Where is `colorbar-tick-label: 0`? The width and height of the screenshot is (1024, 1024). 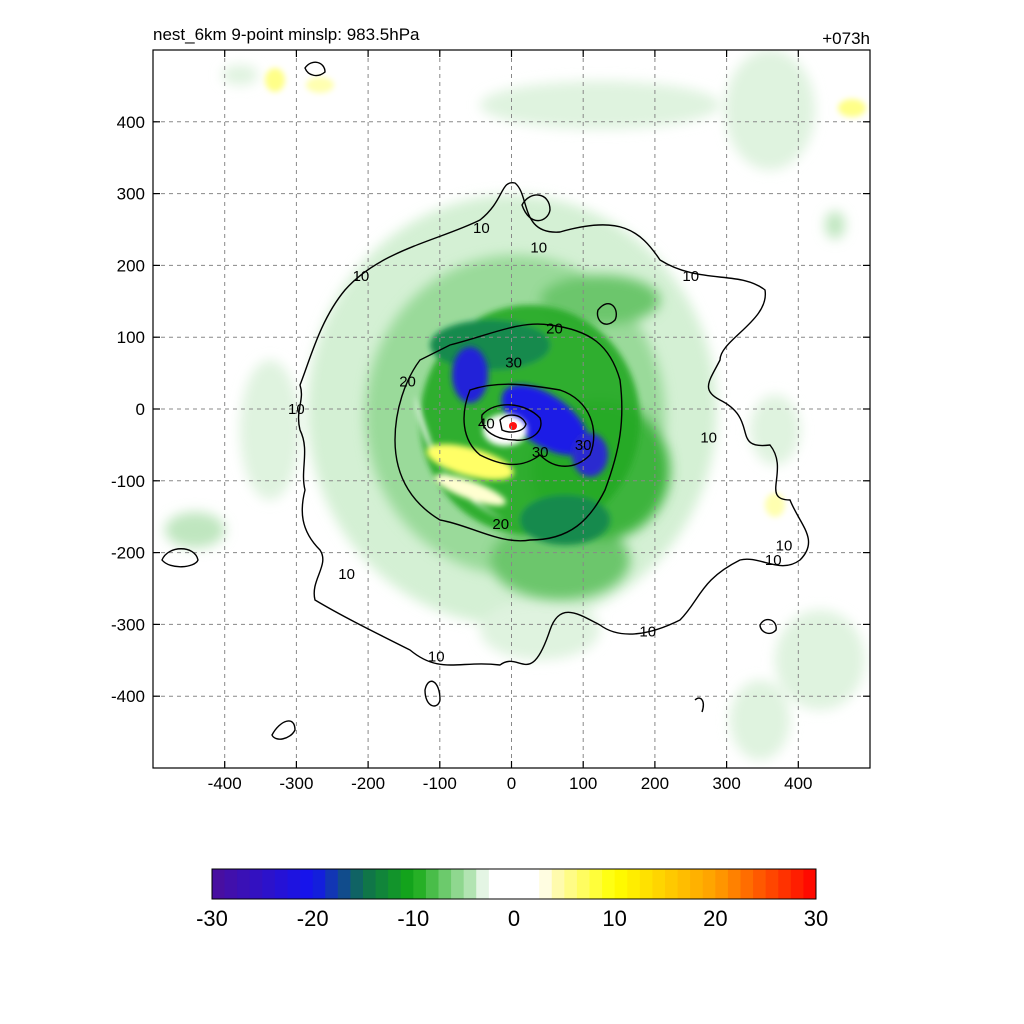 colorbar-tick-label: 0 is located at coordinates (514, 918).